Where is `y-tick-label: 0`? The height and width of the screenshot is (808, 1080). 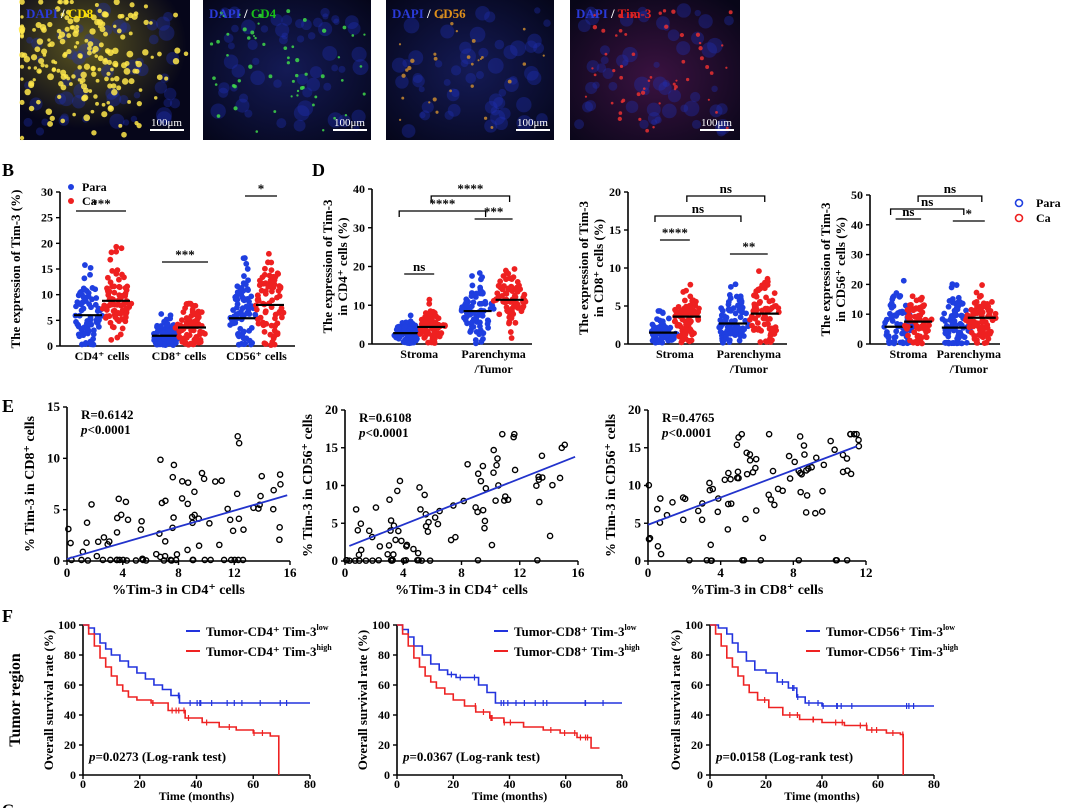 y-tick-label: 0 is located at coordinates (57, 560).